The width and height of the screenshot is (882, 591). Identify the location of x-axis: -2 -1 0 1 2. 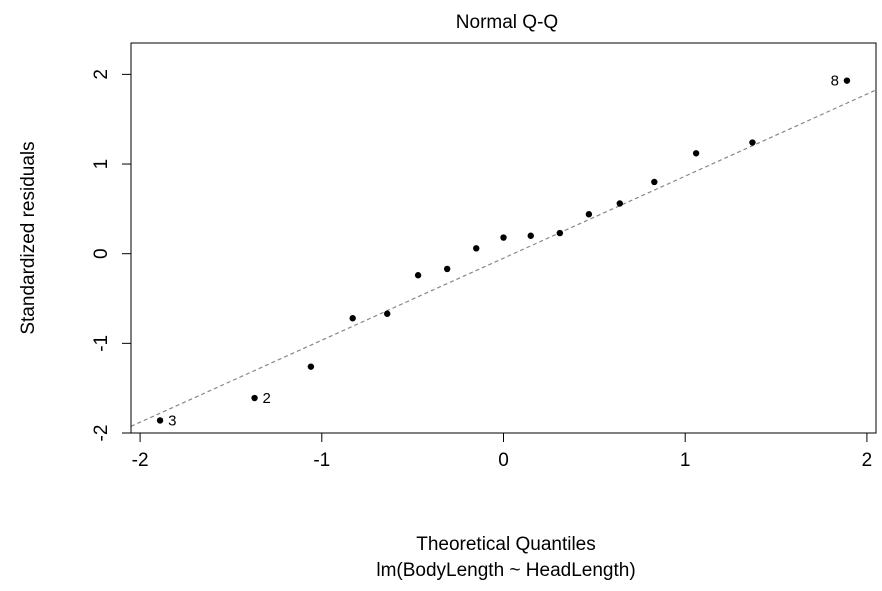
(502, 451).